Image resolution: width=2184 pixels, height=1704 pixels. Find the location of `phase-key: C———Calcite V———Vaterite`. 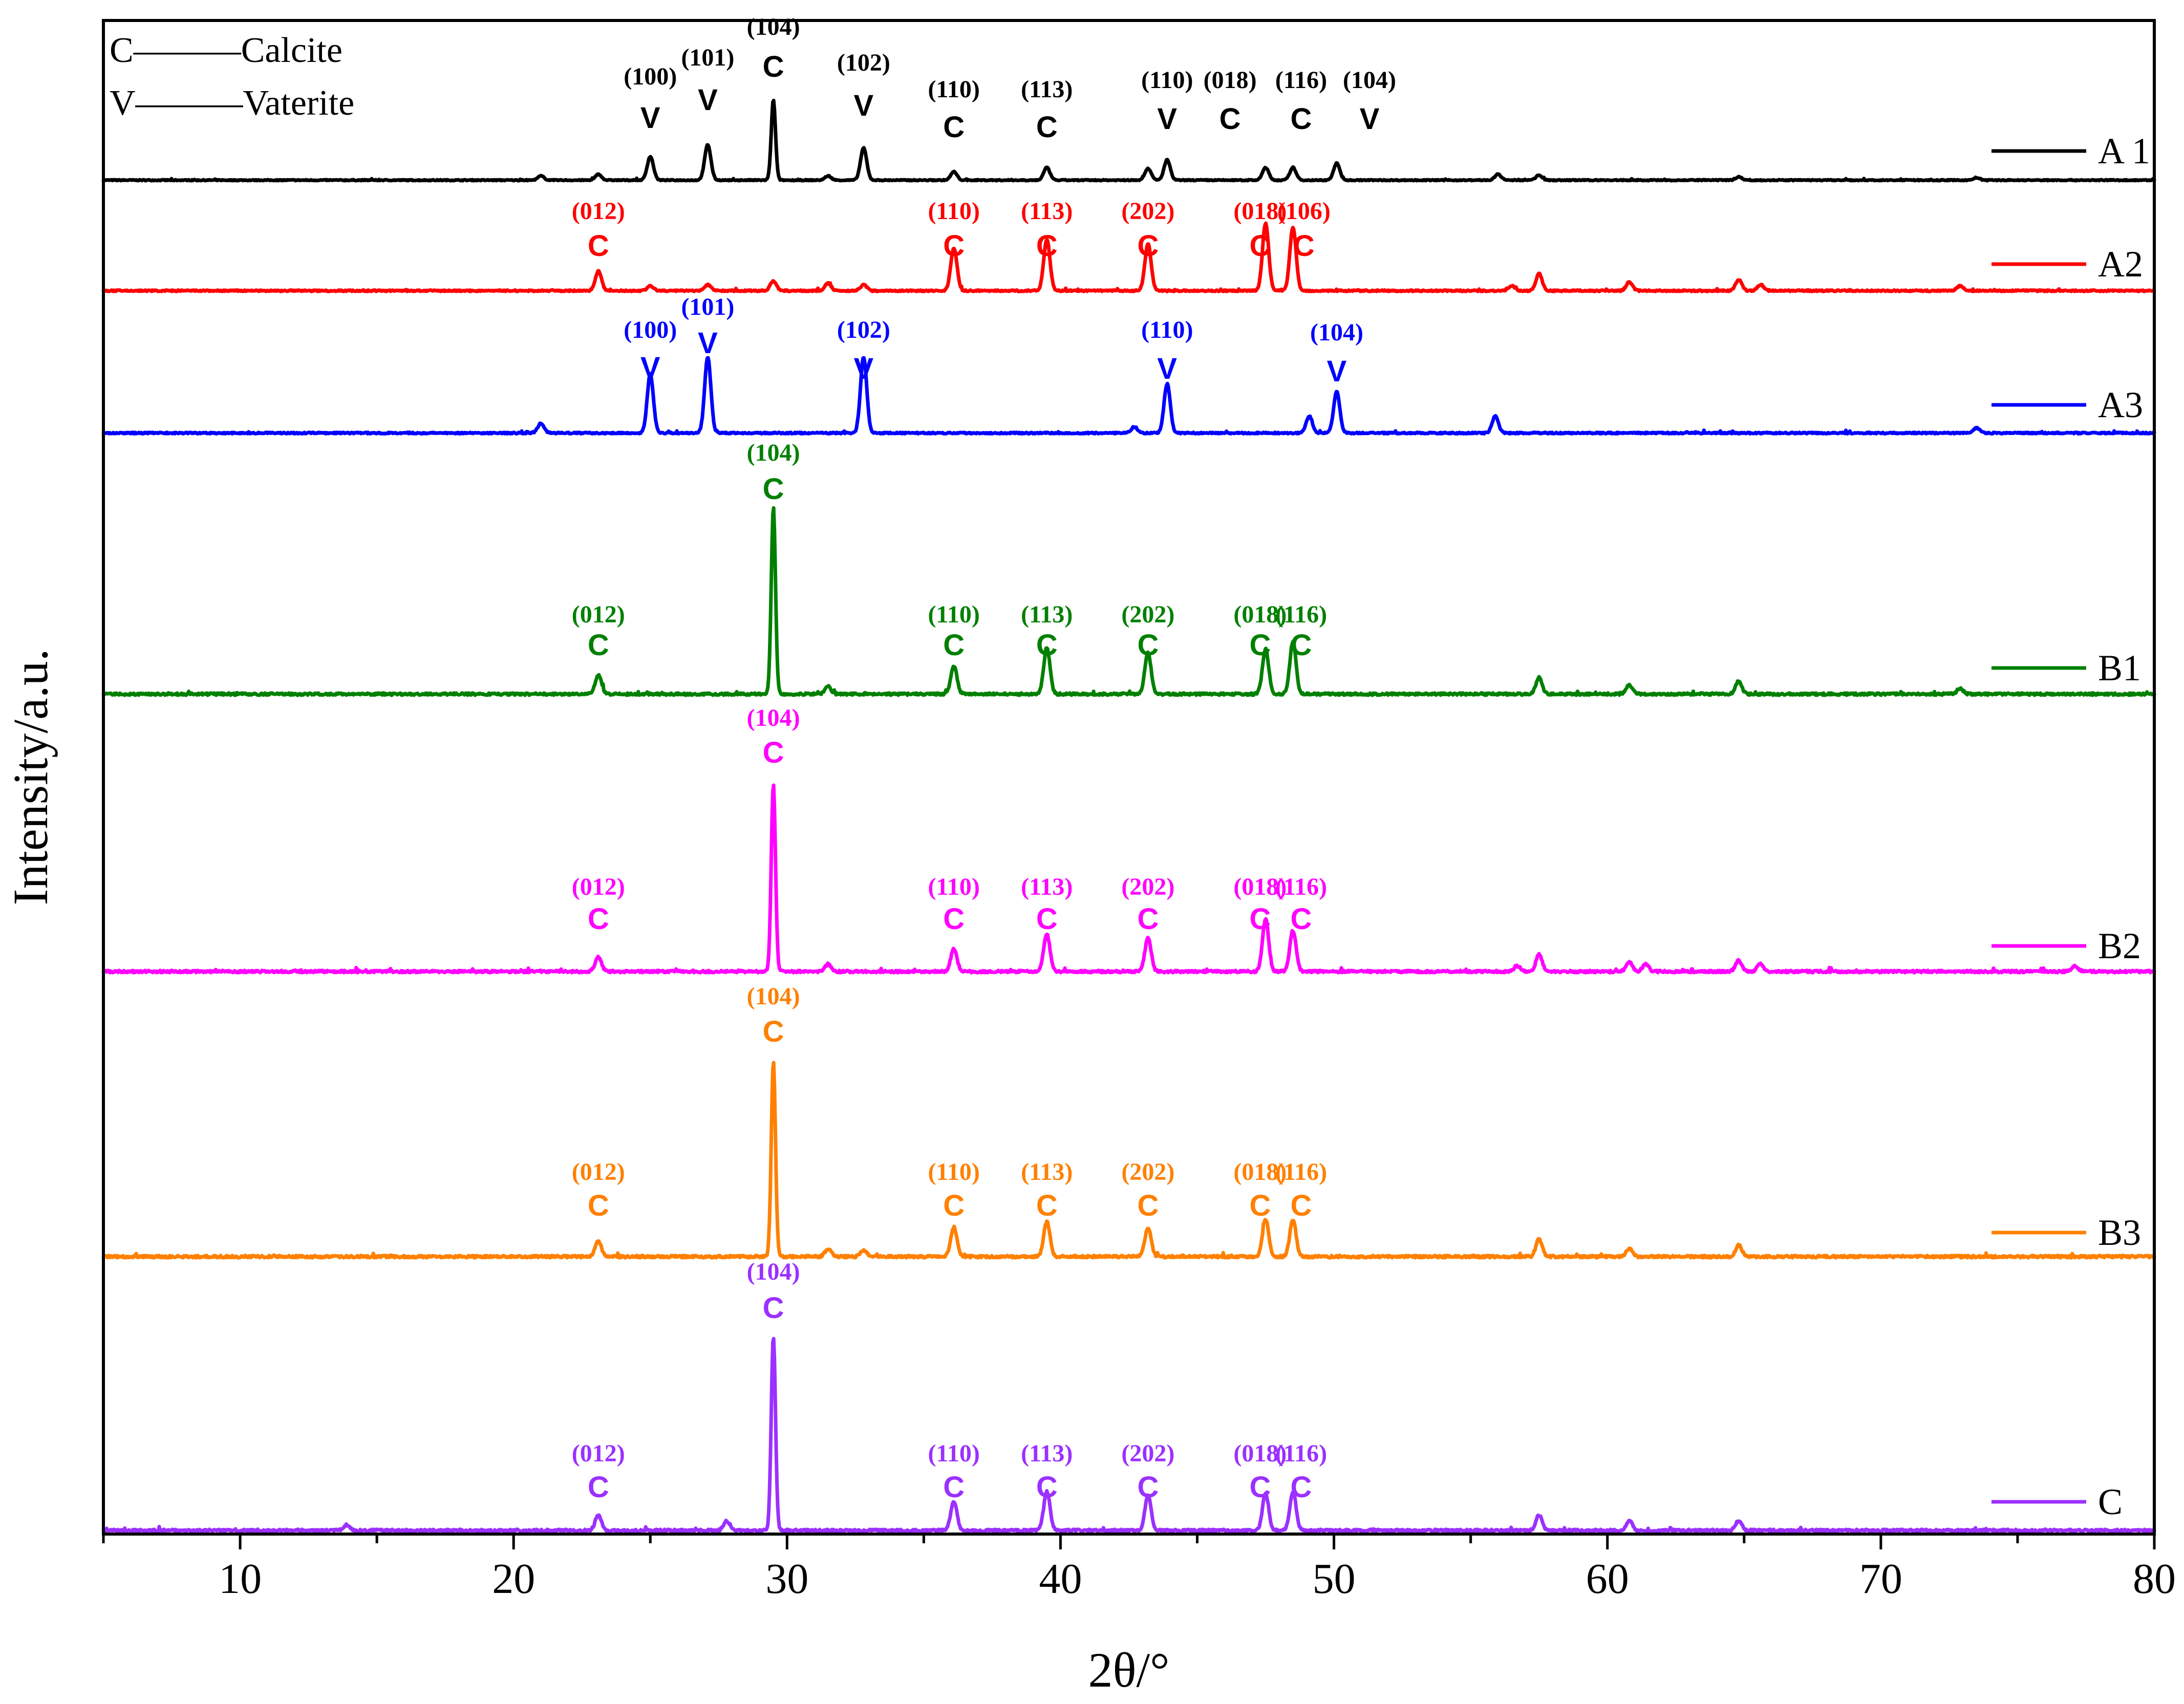

phase-key: C———Calcite V———Vaterite is located at coordinates (232, 77).